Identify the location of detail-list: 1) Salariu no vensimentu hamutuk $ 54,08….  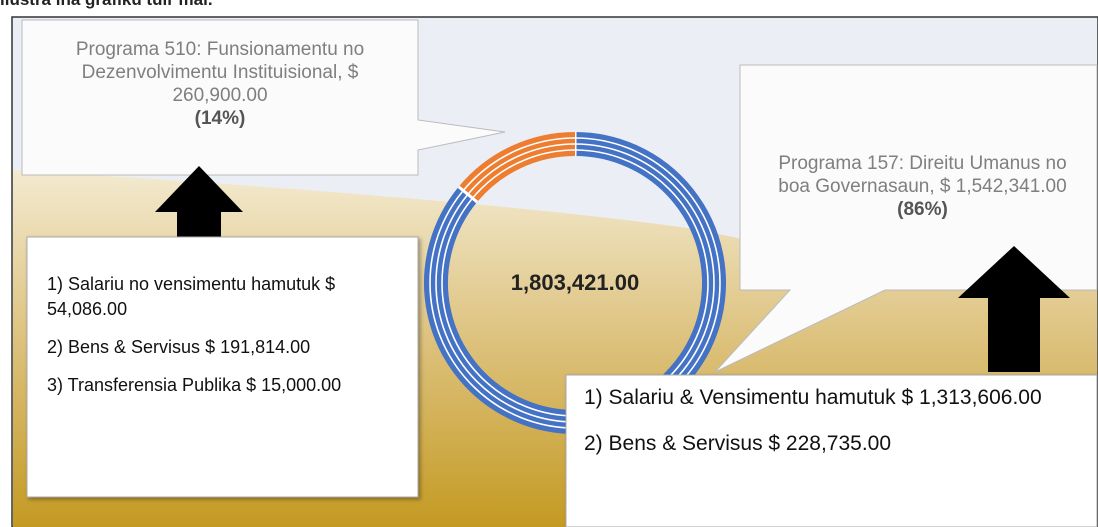
(222, 341).